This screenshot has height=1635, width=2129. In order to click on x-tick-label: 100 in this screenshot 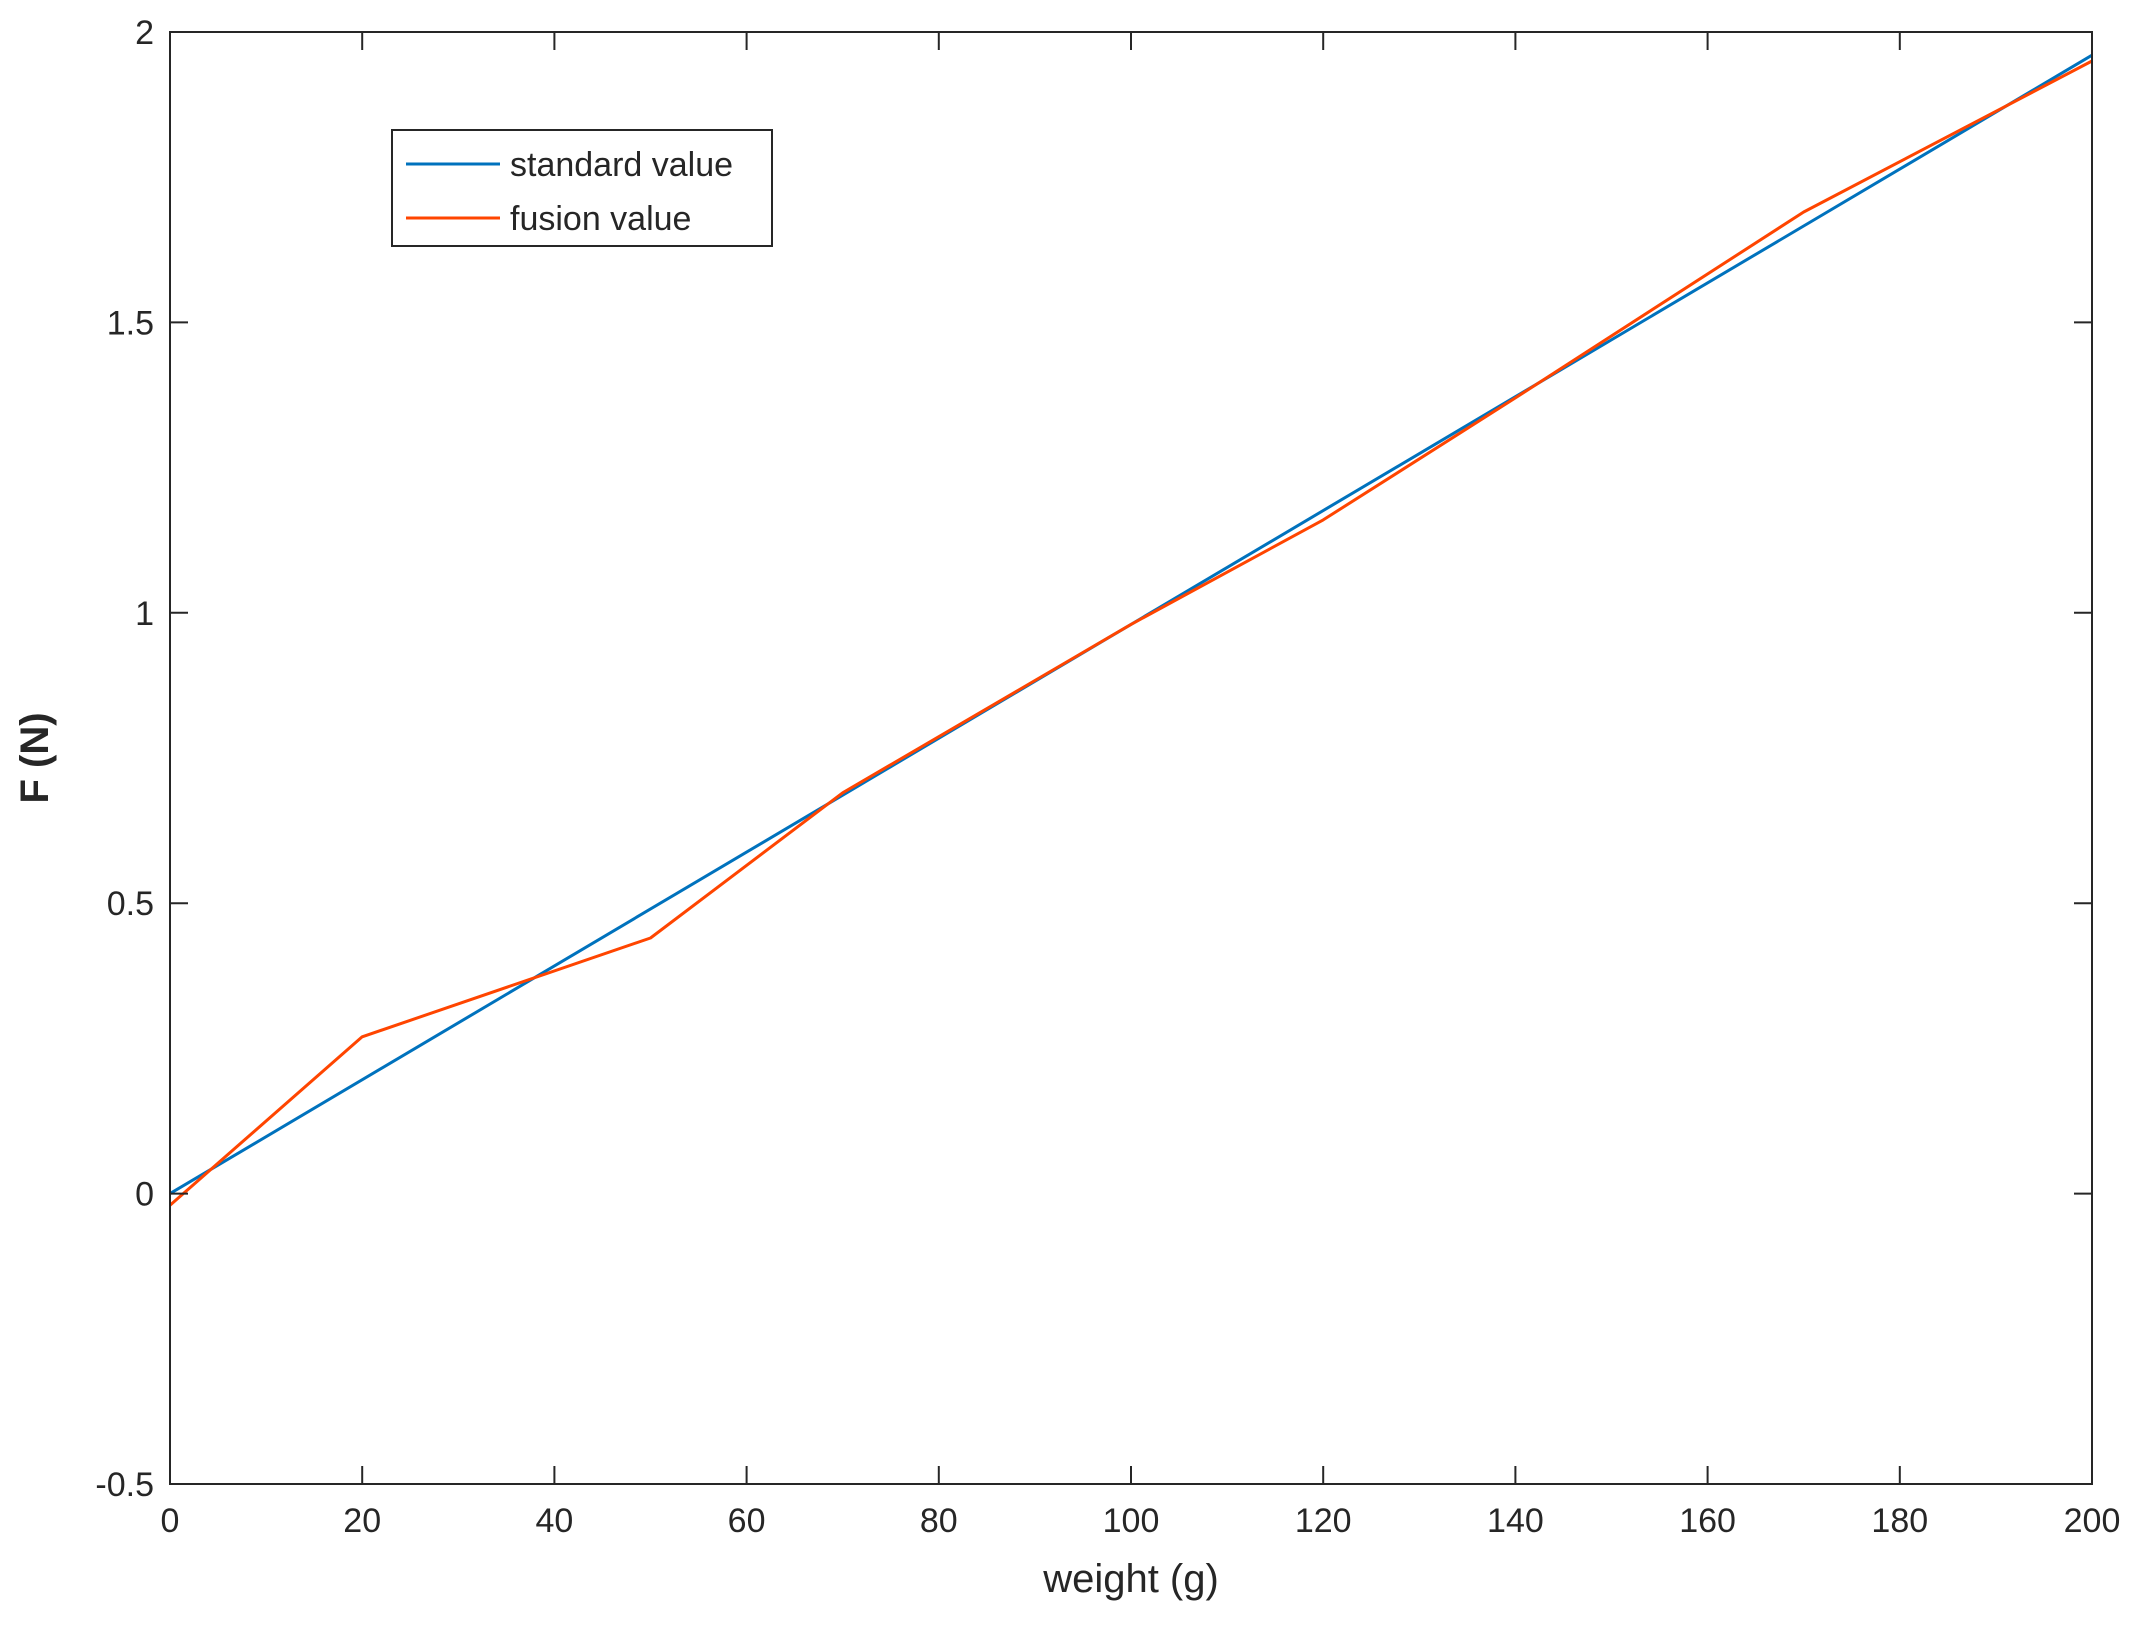, I will do `click(1131, 1521)`.